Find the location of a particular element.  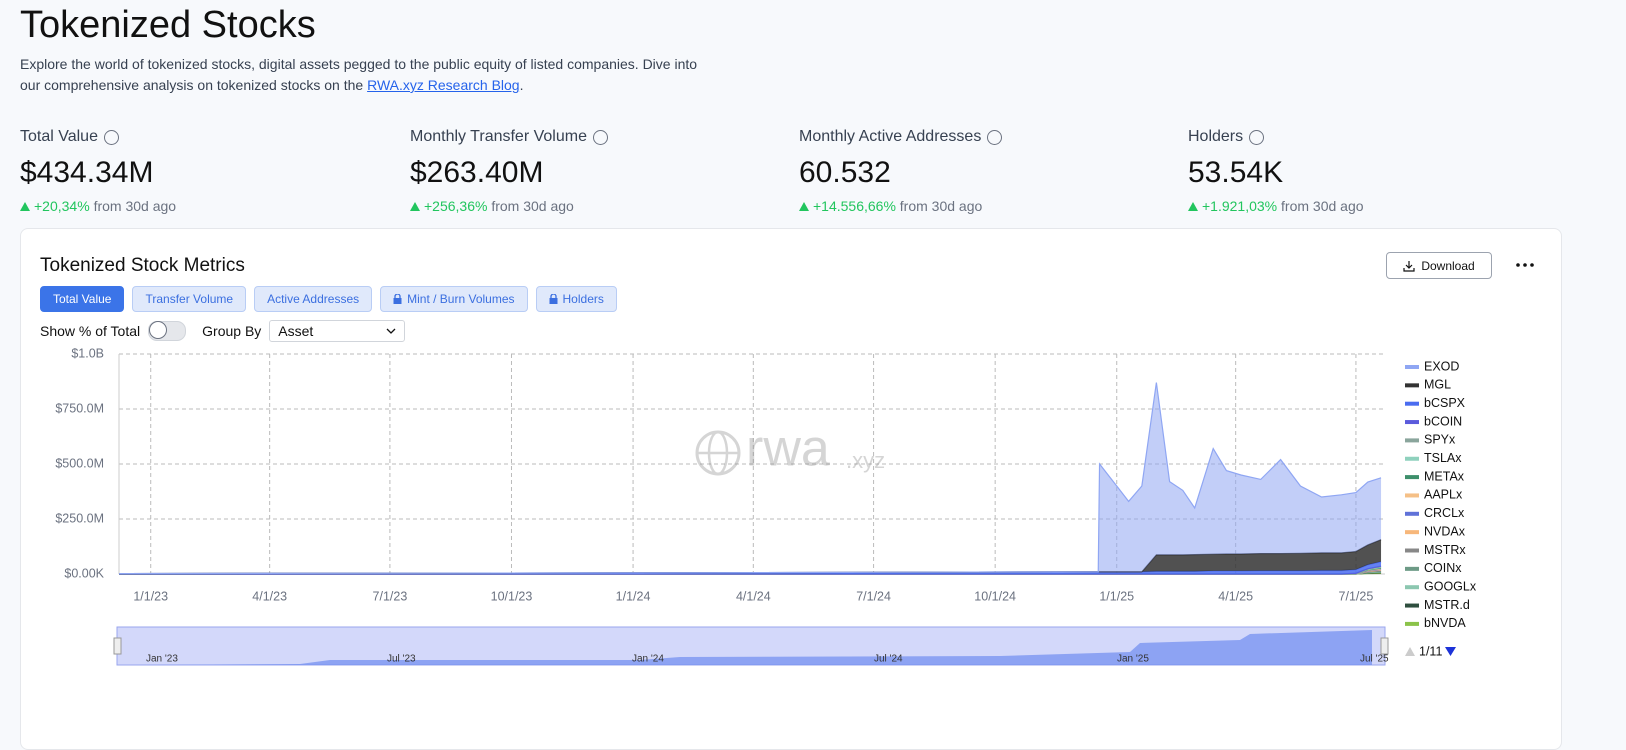

tab: Total Value is located at coordinates (82, 299).